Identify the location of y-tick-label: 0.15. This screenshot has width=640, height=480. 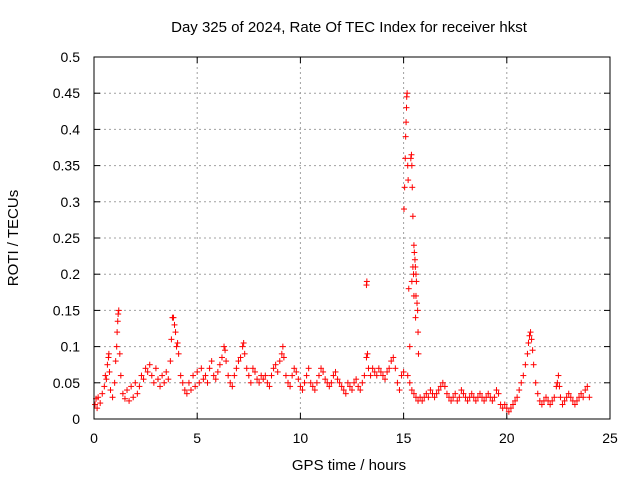
(66, 310).